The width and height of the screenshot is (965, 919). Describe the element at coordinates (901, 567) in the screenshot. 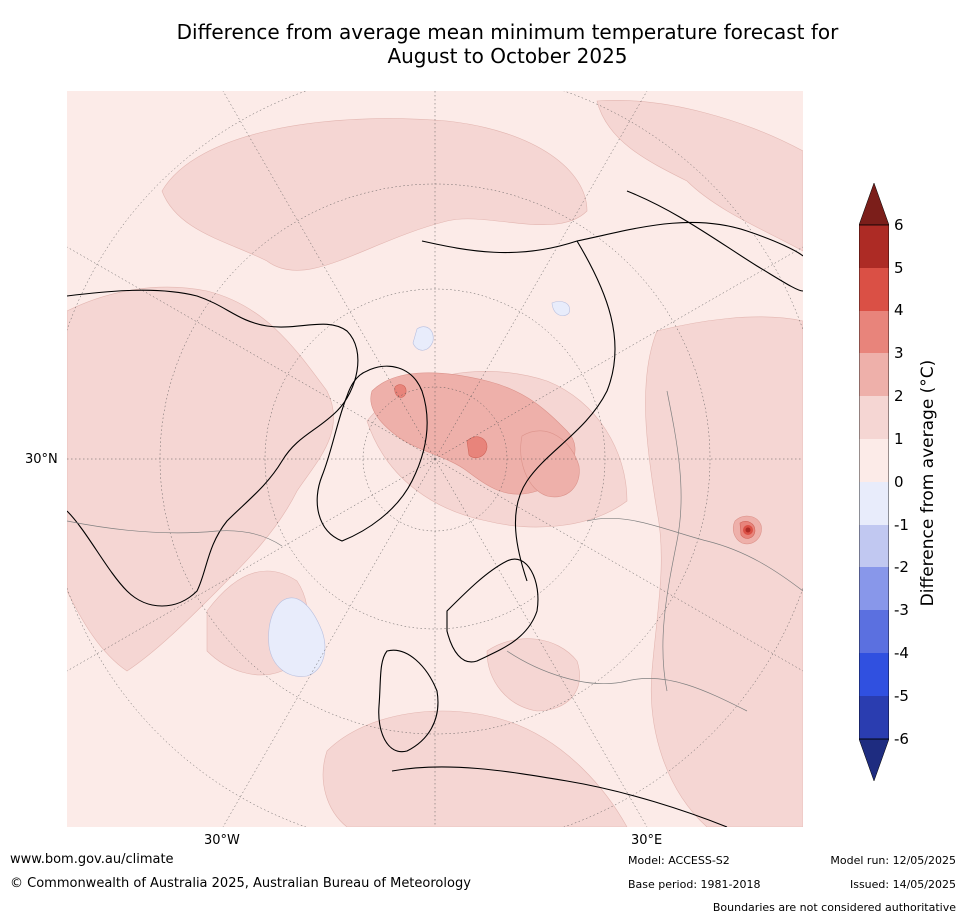

I see `colorbar-tick-minus2: -2` at that location.